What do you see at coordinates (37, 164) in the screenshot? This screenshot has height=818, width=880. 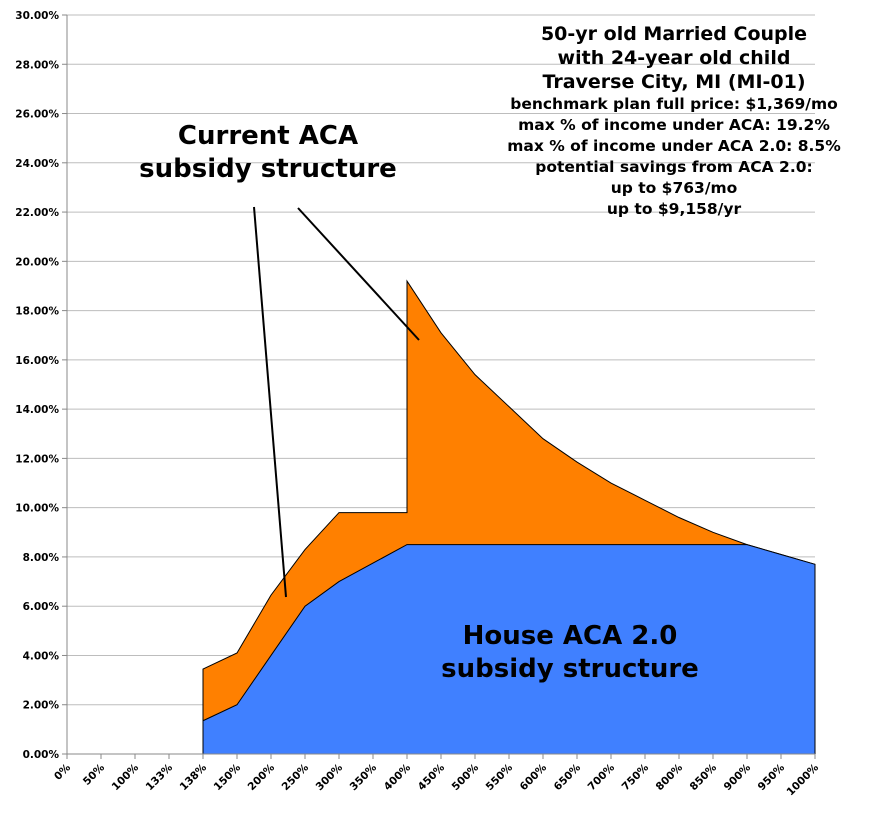 I see `y-tick-label: 24.00%` at bounding box center [37, 164].